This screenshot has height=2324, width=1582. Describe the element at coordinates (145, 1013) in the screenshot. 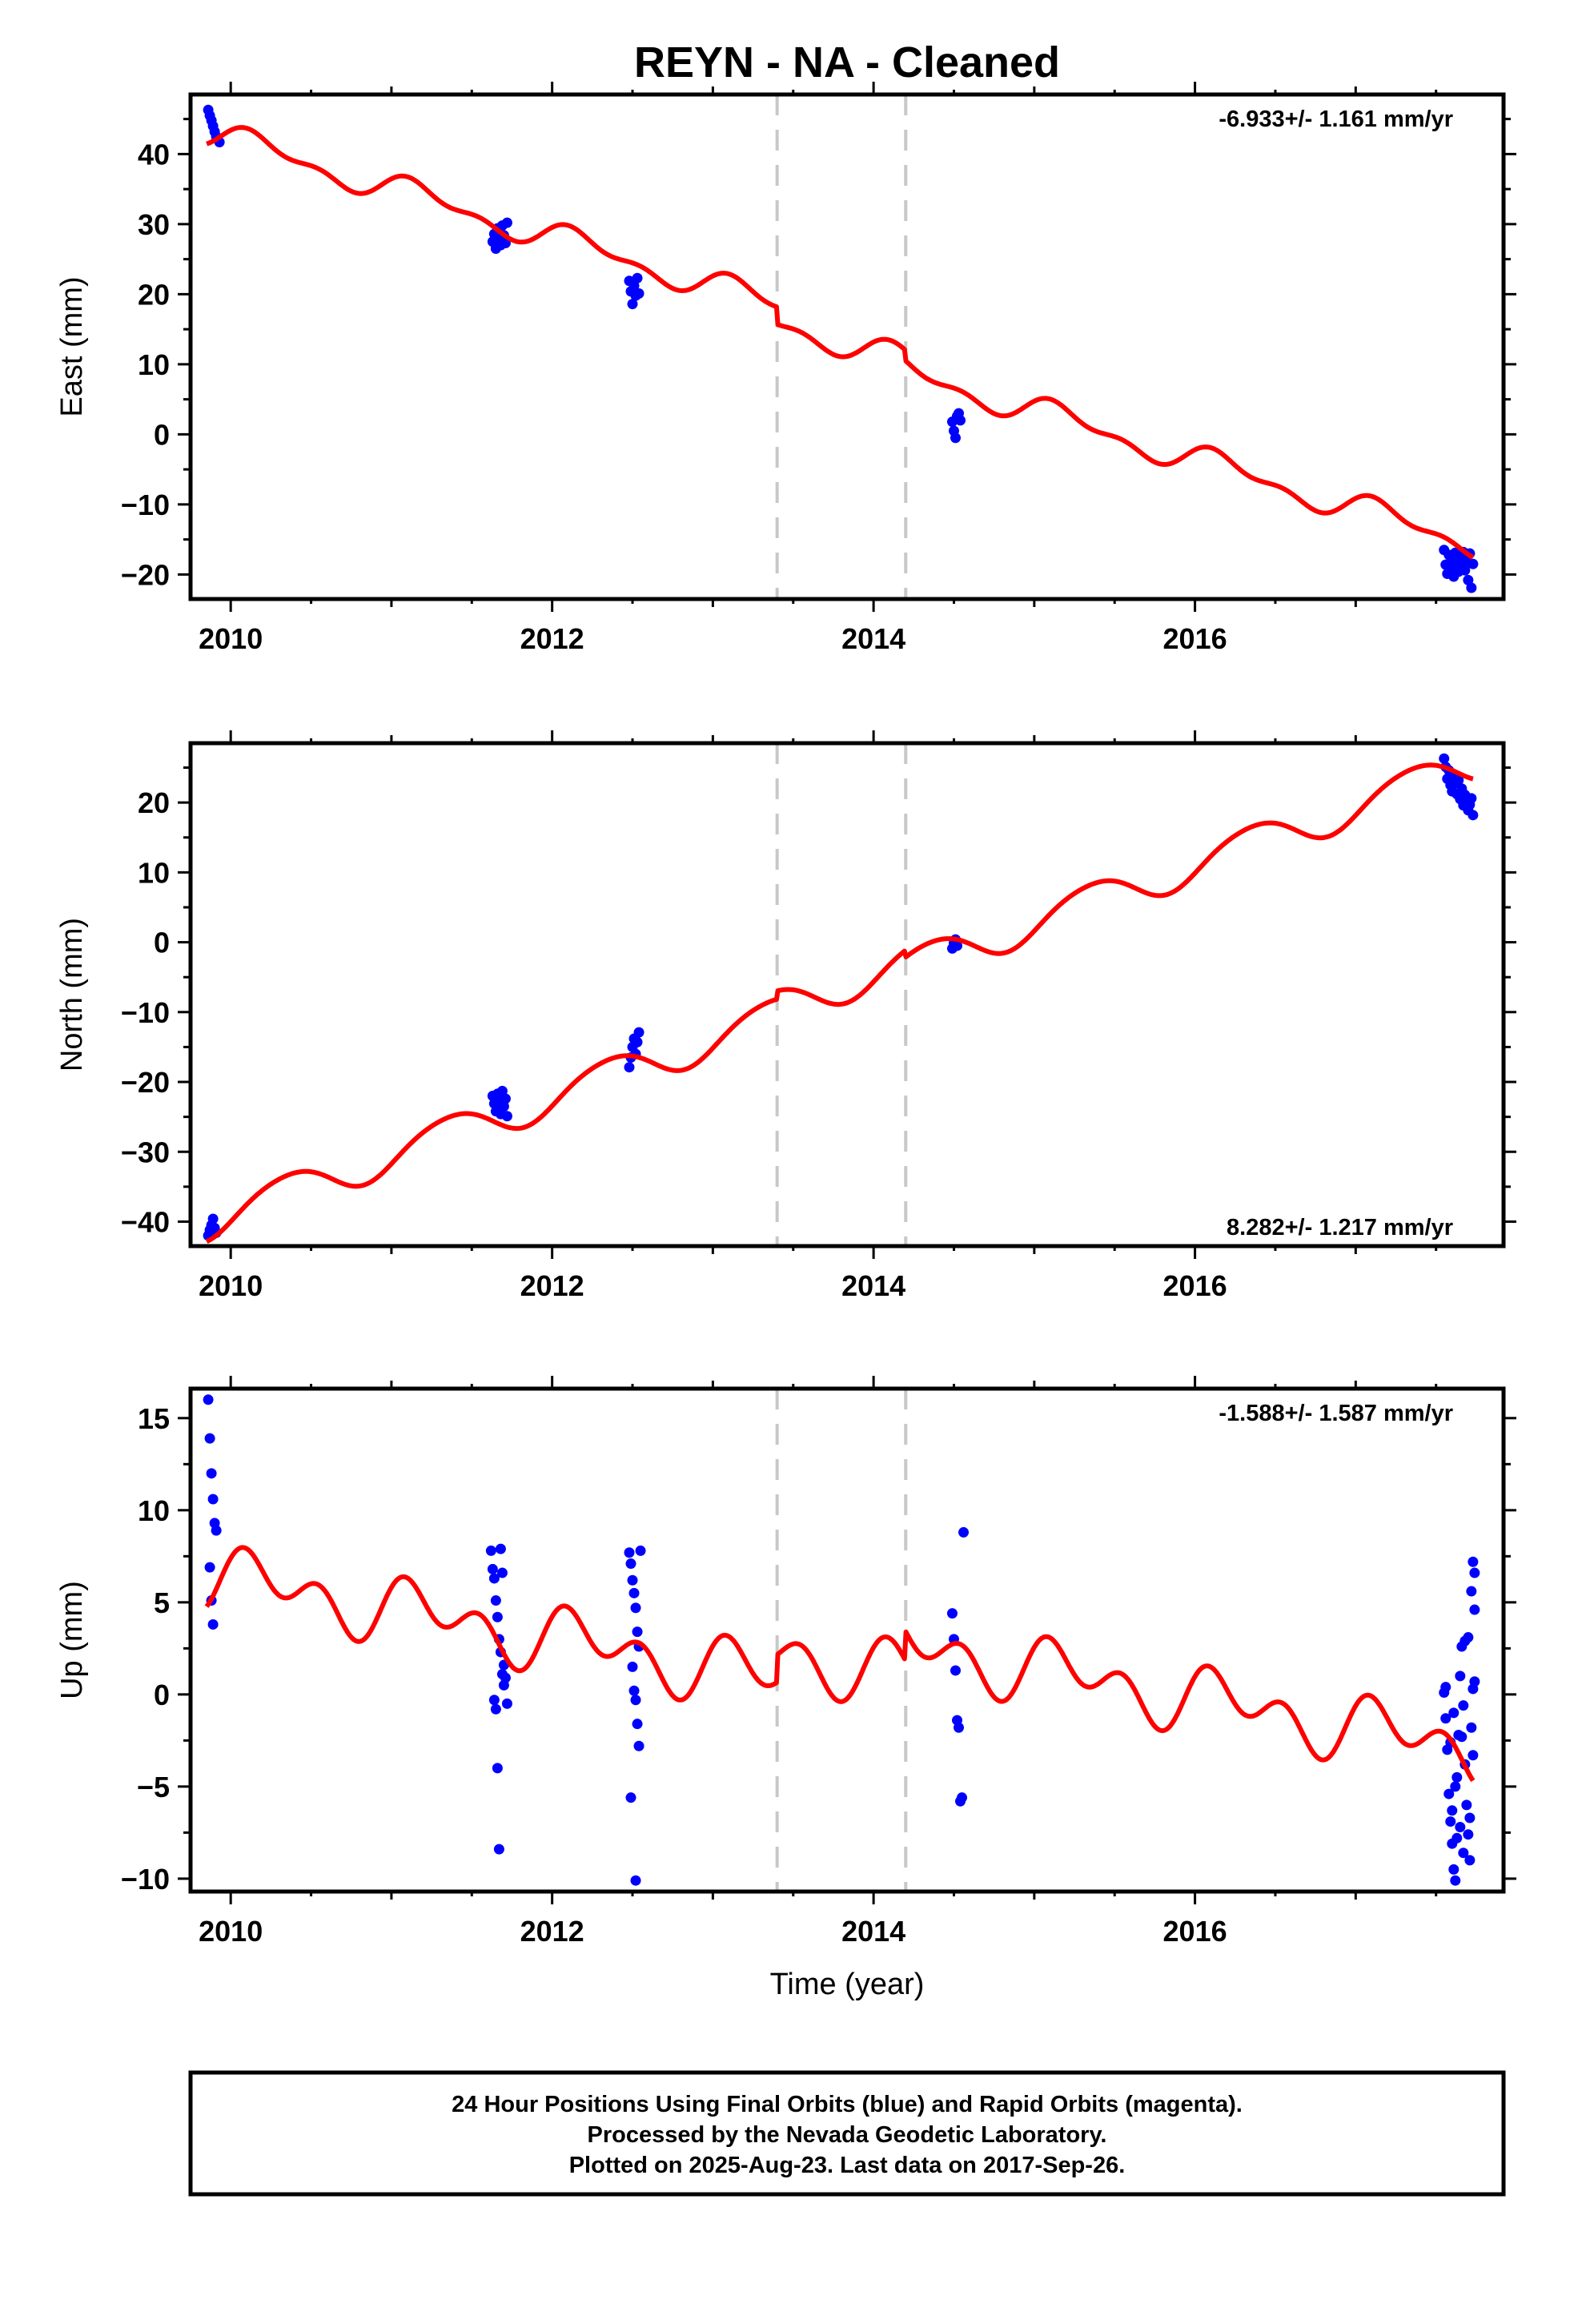

I see `y-tick-label: −10` at that location.